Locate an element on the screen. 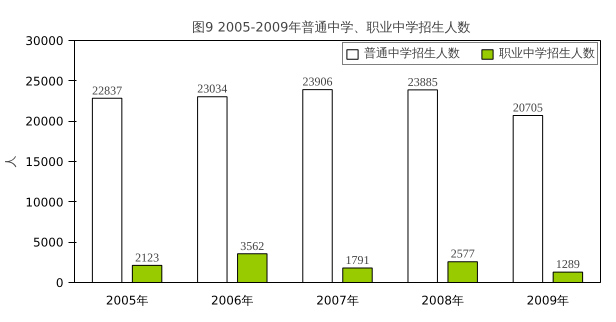 This screenshot has width=616, height=322. x-tick-label: 2006年 is located at coordinates (232, 301).